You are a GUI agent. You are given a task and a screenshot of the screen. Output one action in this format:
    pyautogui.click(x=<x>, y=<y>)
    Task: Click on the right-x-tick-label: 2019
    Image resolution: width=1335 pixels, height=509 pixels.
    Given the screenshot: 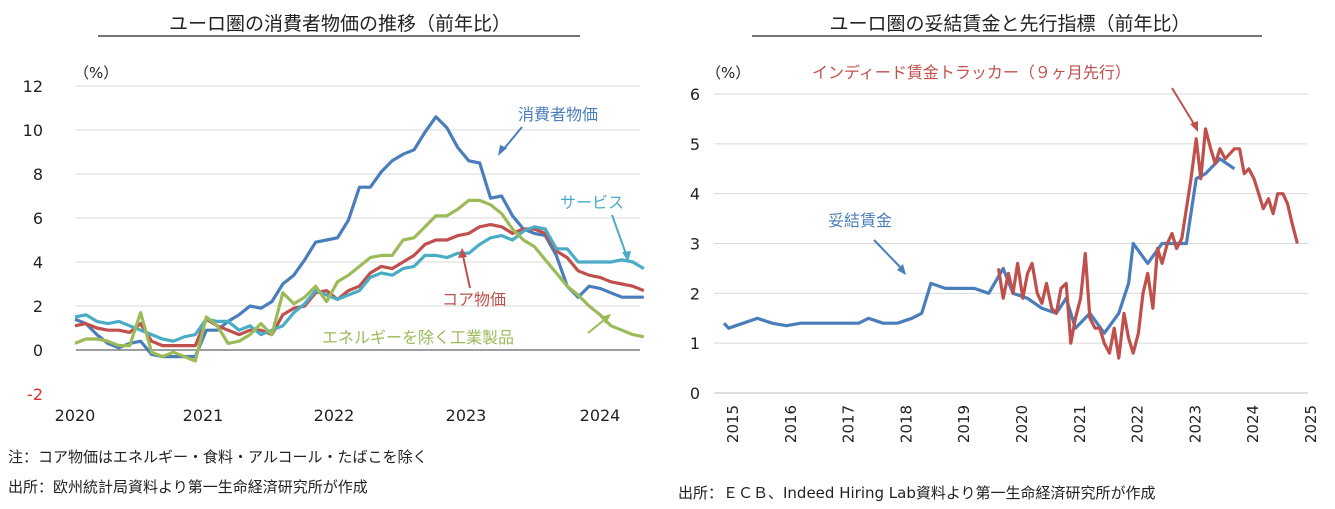 What is the action you would take?
    pyautogui.click(x=964, y=424)
    